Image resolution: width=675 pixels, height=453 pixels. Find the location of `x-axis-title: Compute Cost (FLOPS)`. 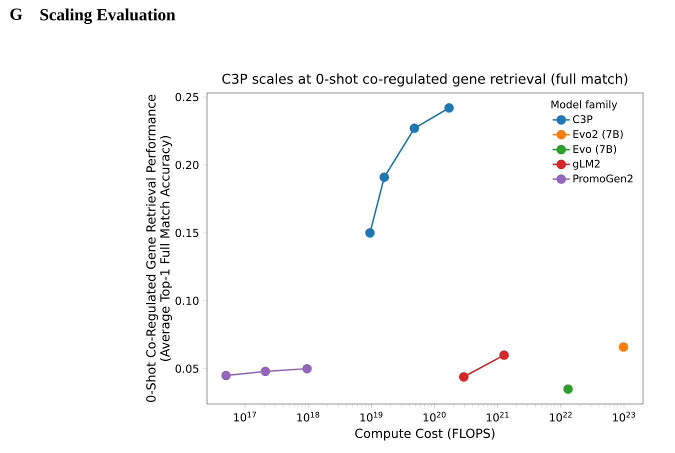

x-axis-title: Compute Cost (FLOPS) is located at coordinates (424, 434).